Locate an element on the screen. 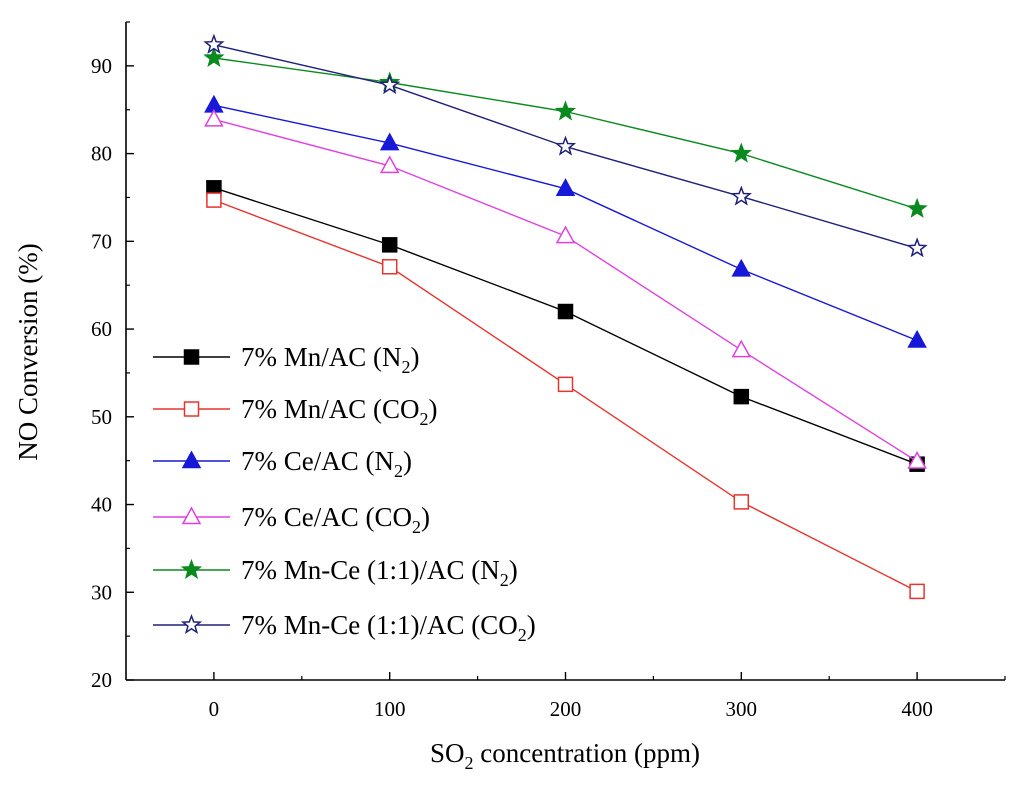  legend-item: 7% Mn/AC (N2) is located at coordinates (286, 359).